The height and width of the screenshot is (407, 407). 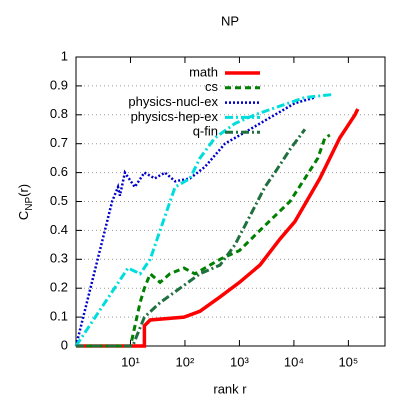 I want to click on legend-label: q-fin, so click(x=205, y=131).